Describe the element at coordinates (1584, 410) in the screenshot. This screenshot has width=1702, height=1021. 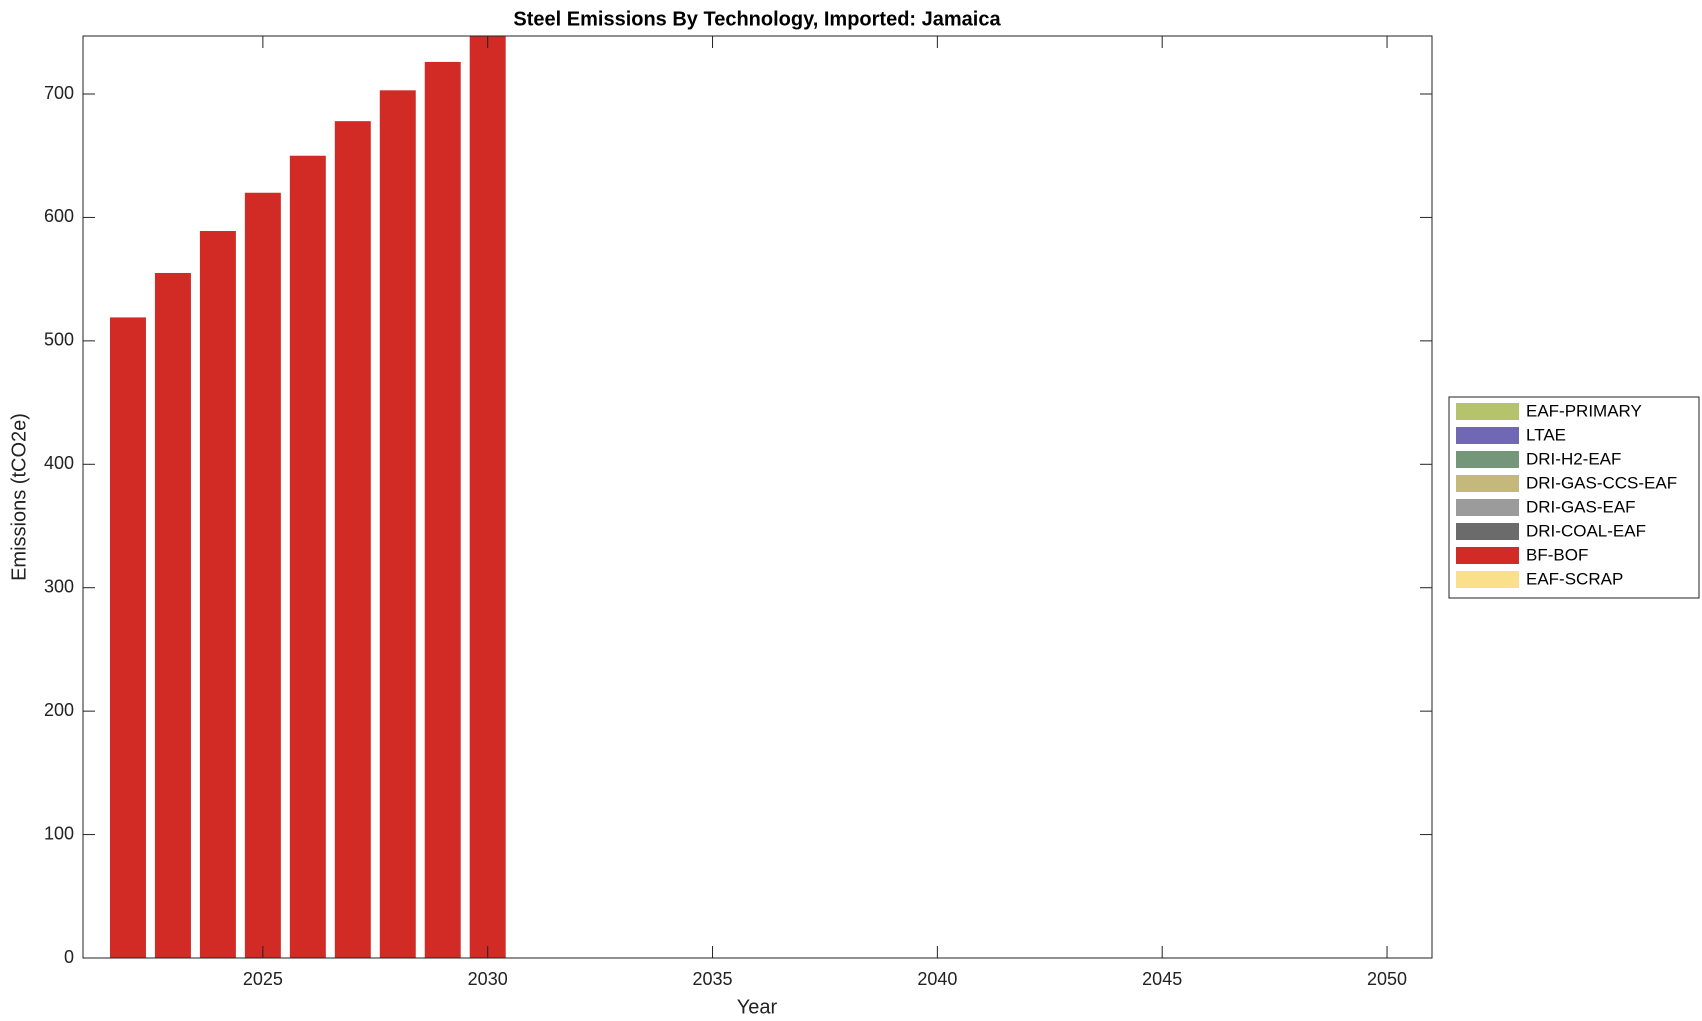
I see `legend-label: EAF-PRIMARY` at that location.